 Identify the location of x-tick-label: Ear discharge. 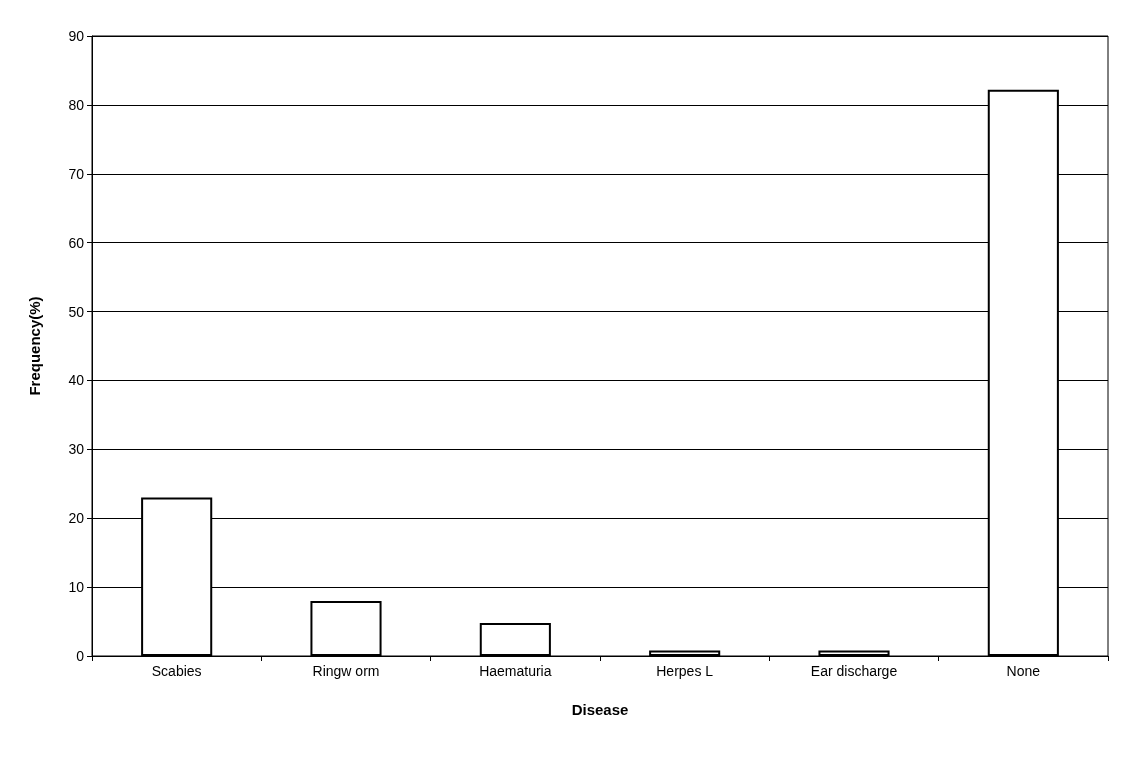
(854, 671).